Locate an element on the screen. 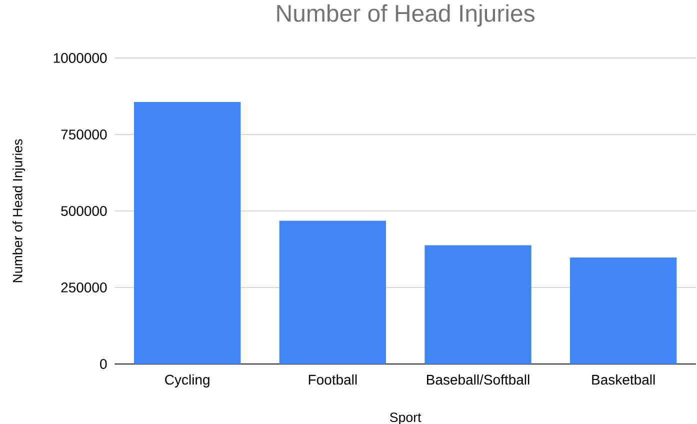  y-tick-label: 500000 is located at coordinates (84, 211).